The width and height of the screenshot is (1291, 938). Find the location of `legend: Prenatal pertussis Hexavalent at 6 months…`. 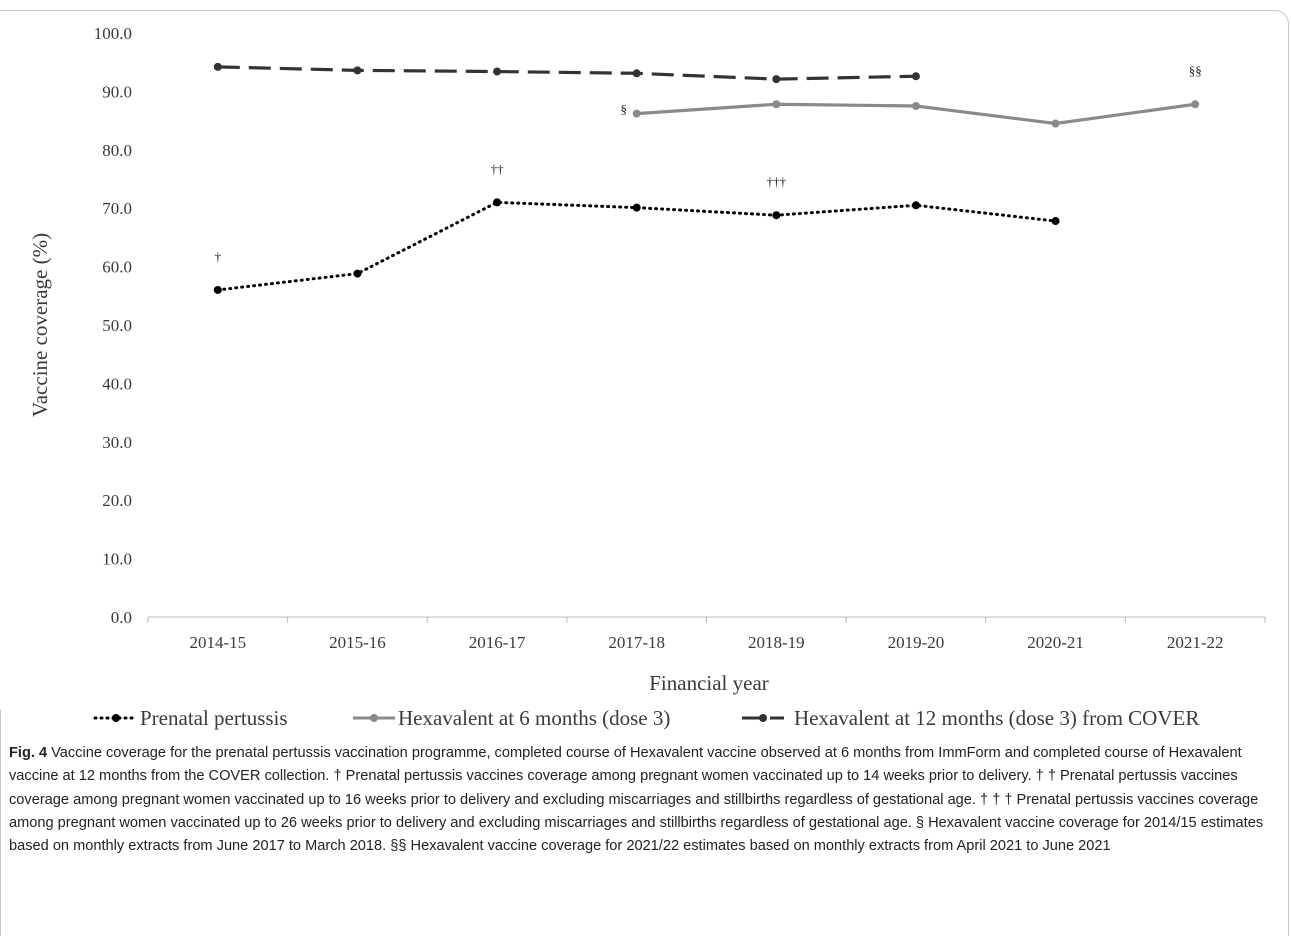

legend: Prenatal pertussis Hexavalent at 6 months… is located at coordinates (646, 718).